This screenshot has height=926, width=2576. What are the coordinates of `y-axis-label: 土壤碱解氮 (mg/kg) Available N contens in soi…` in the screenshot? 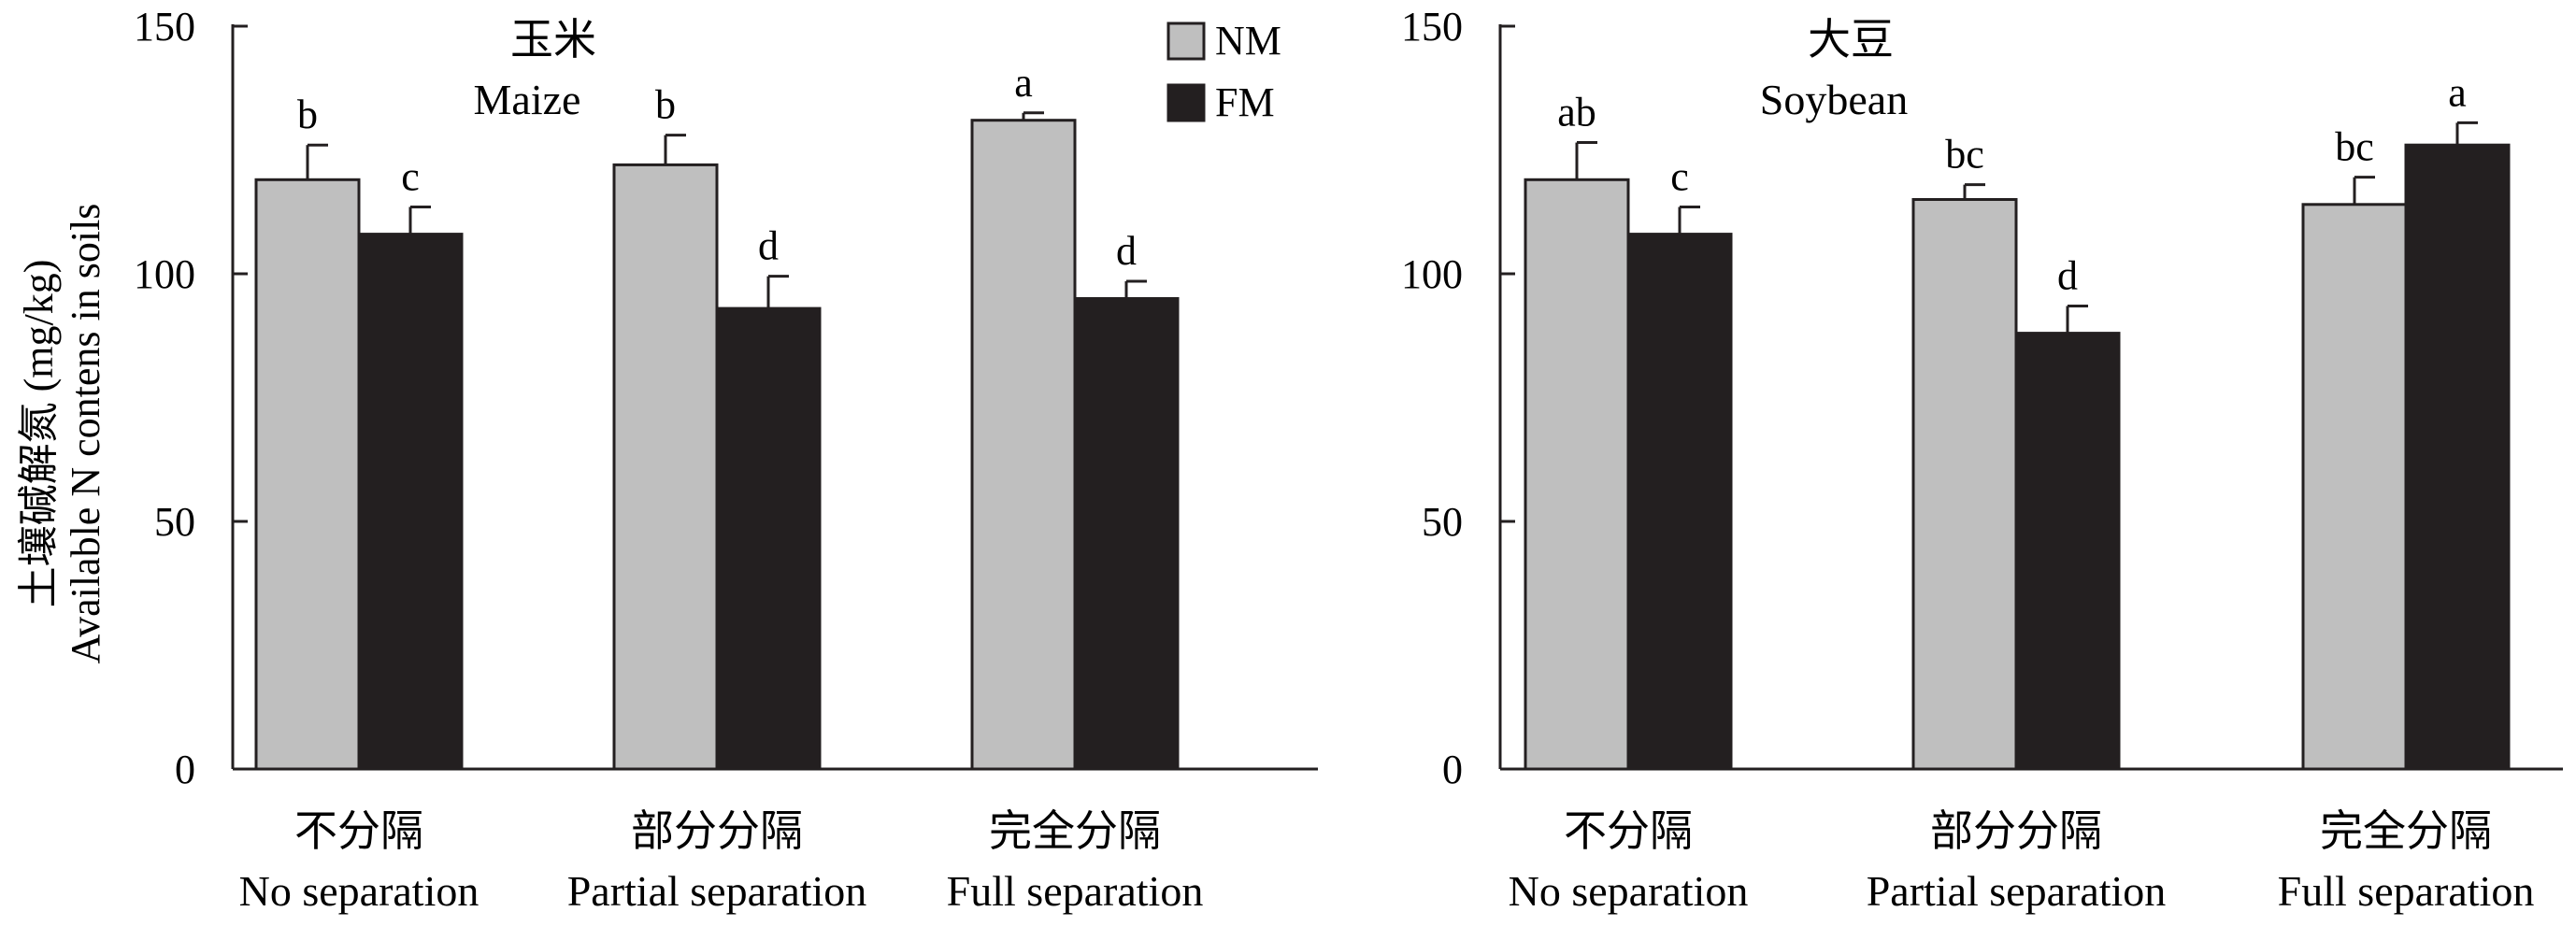 It's located at (62, 434).